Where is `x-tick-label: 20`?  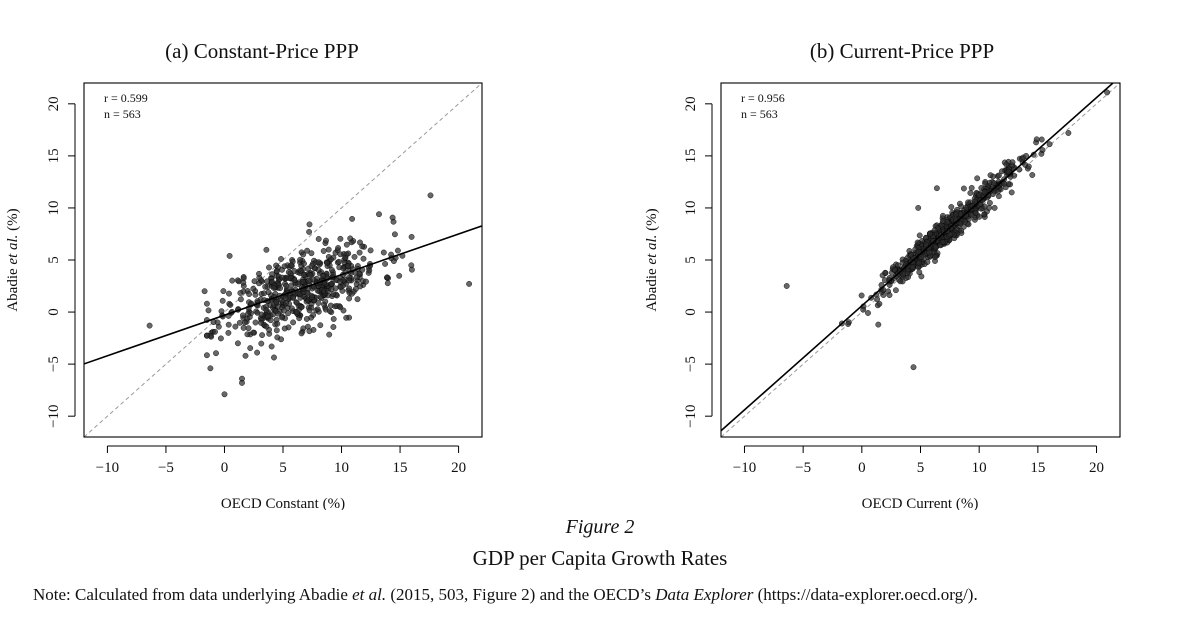
x-tick-label: 20 is located at coordinates (458, 468).